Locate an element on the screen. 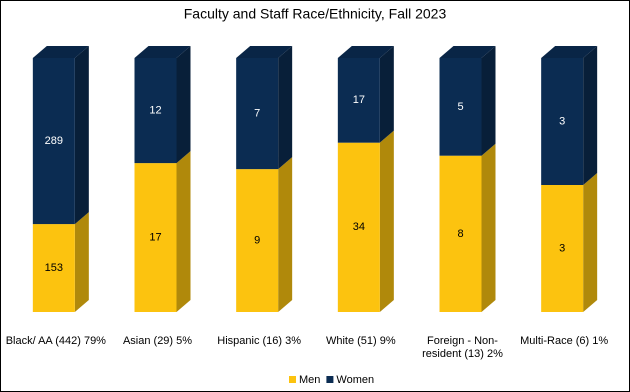 This screenshot has height=392, width=630. legend-label: Men is located at coordinates (309, 380).